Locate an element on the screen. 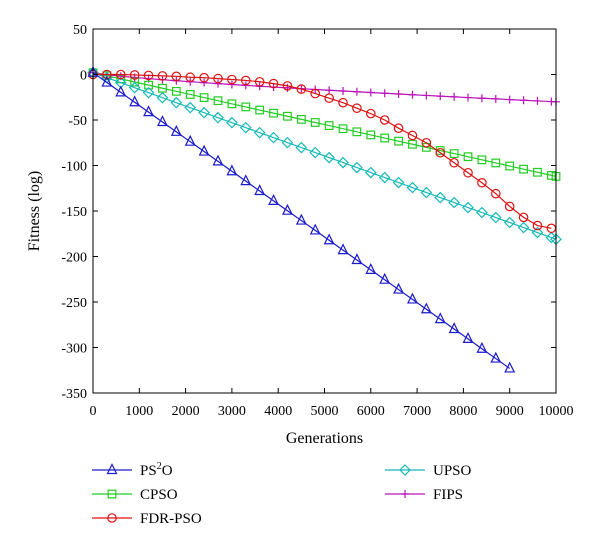 The width and height of the screenshot is (600, 553). legend-label: UPSO is located at coordinates (452, 471).